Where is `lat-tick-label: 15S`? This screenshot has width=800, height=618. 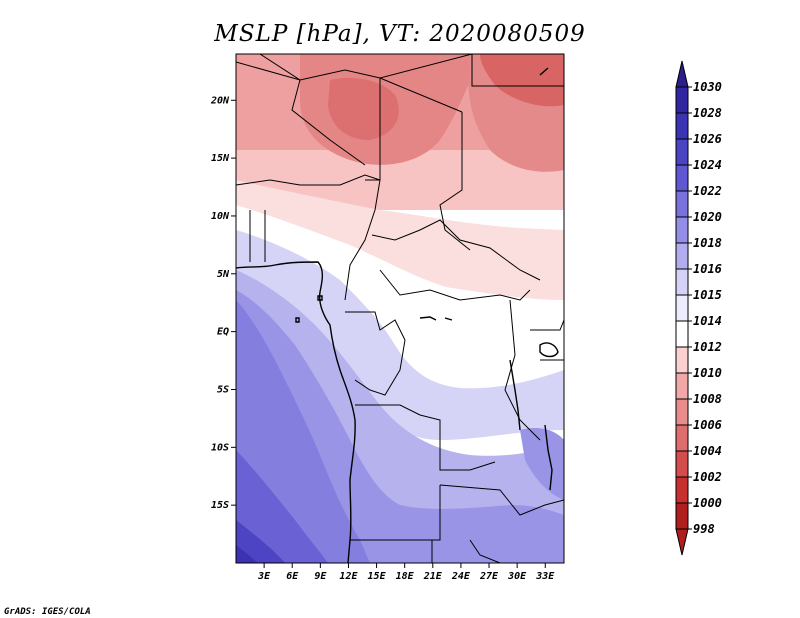
lat-tick-label: 15S is located at coordinates (220, 505).